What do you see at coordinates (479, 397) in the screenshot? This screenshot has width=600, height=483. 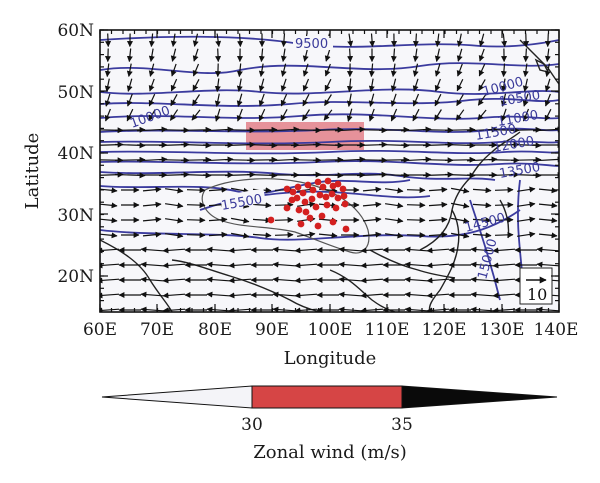 I see `colorbar-high-segment` at bounding box center [479, 397].